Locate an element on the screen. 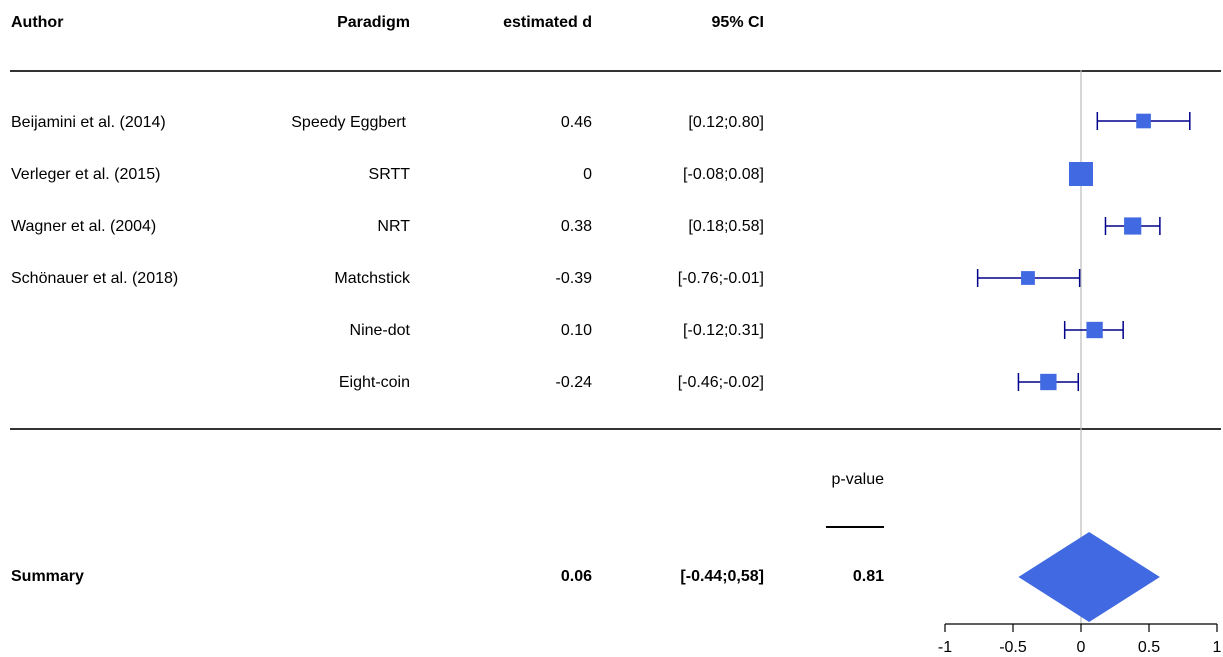  row-paradigm: Speedy Eggbert is located at coordinates (348, 122).